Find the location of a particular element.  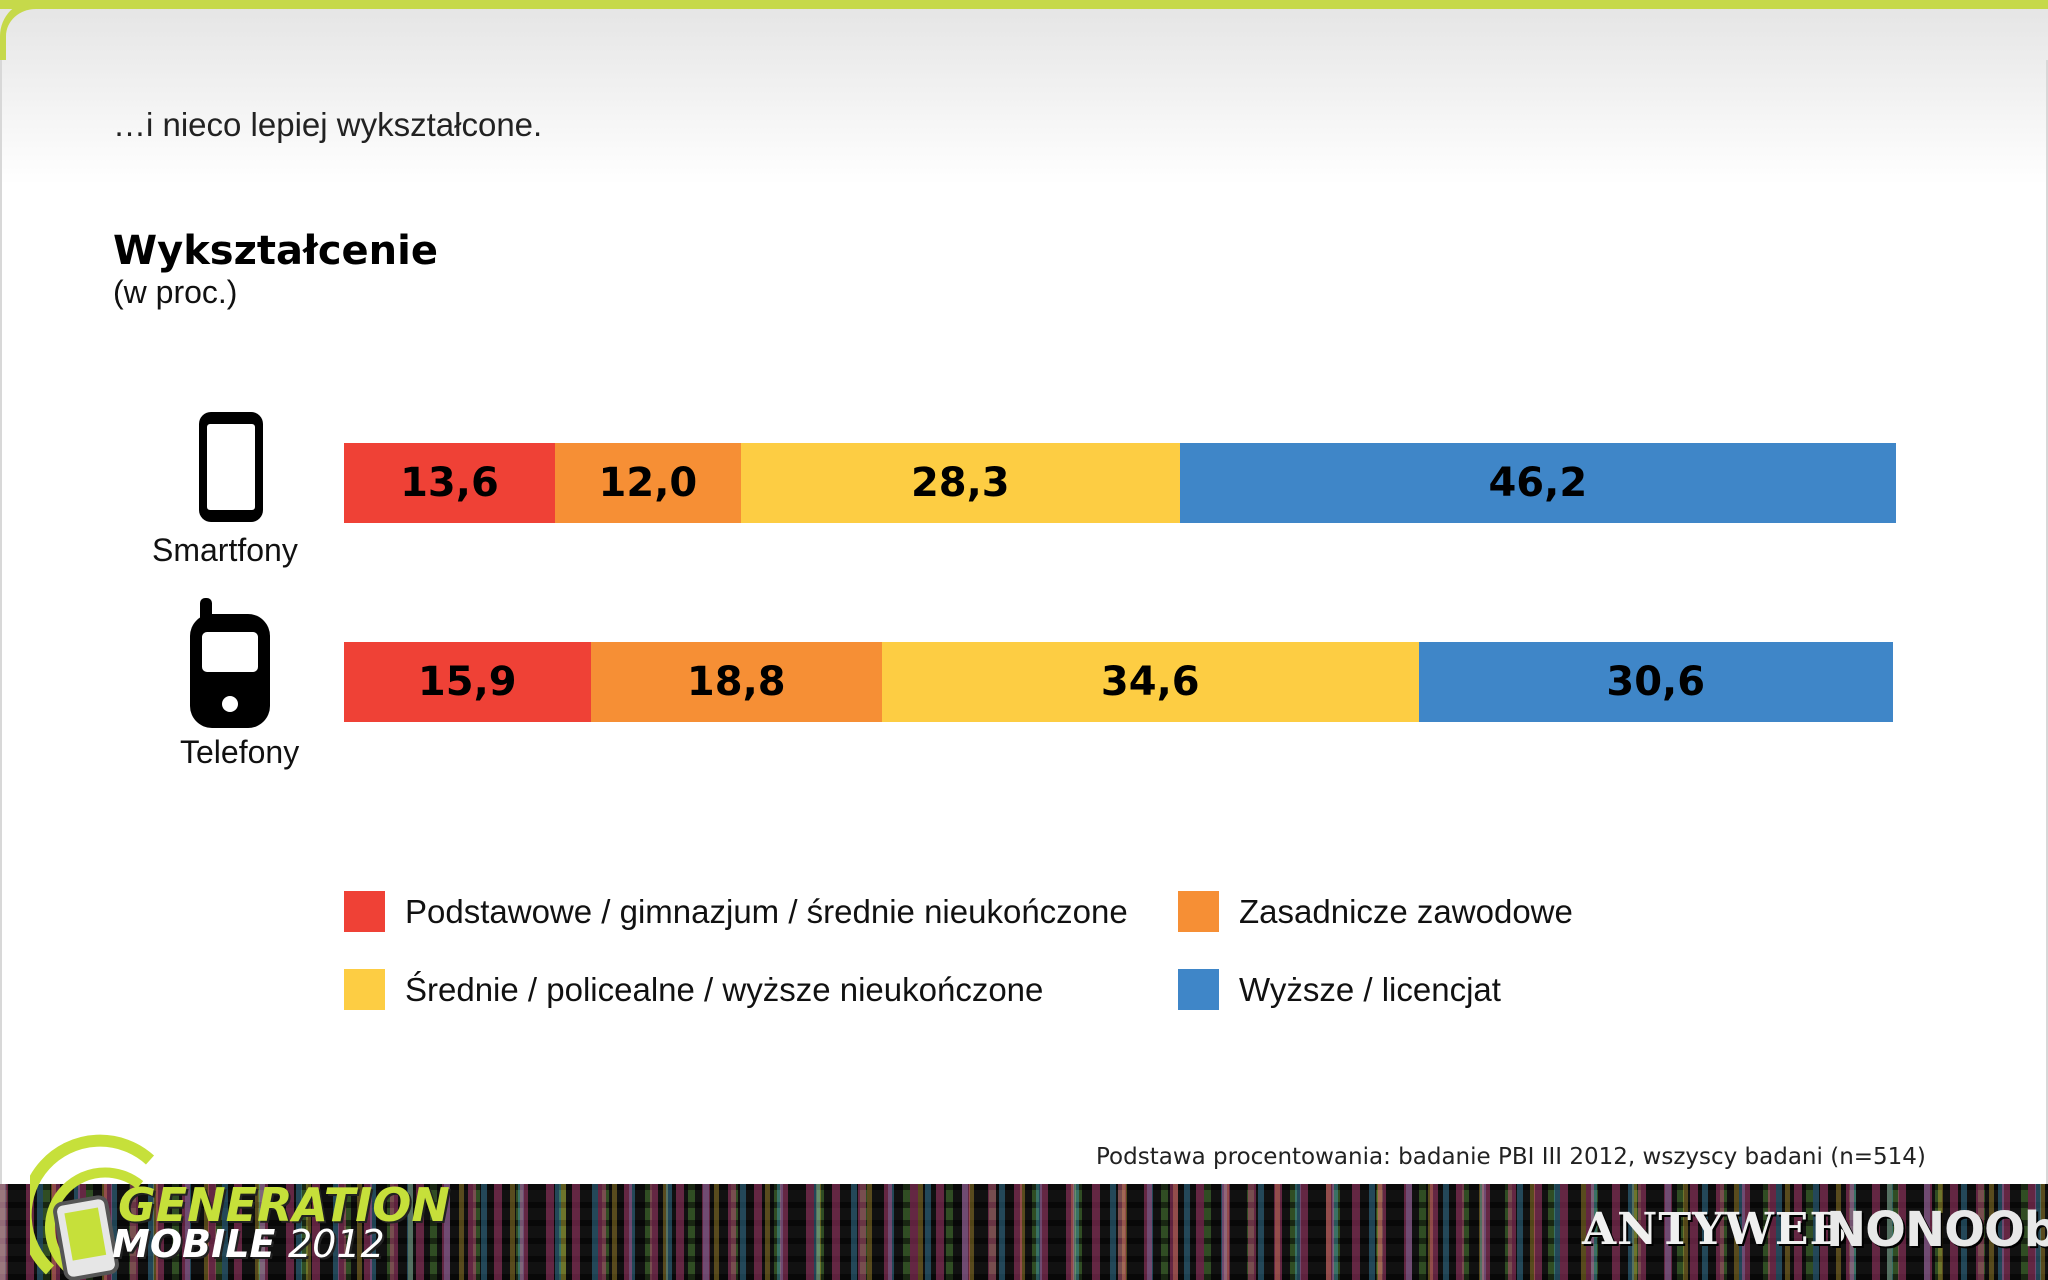

bar-segment: 13,6 is located at coordinates (449, 483).